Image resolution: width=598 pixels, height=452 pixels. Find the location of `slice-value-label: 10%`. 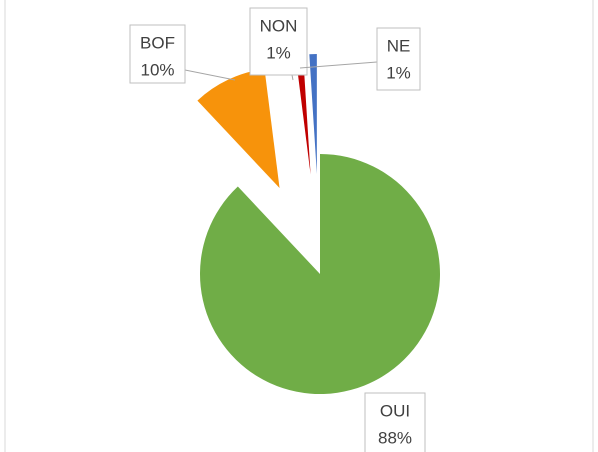

slice-value-label: 10% is located at coordinates (157, 69).